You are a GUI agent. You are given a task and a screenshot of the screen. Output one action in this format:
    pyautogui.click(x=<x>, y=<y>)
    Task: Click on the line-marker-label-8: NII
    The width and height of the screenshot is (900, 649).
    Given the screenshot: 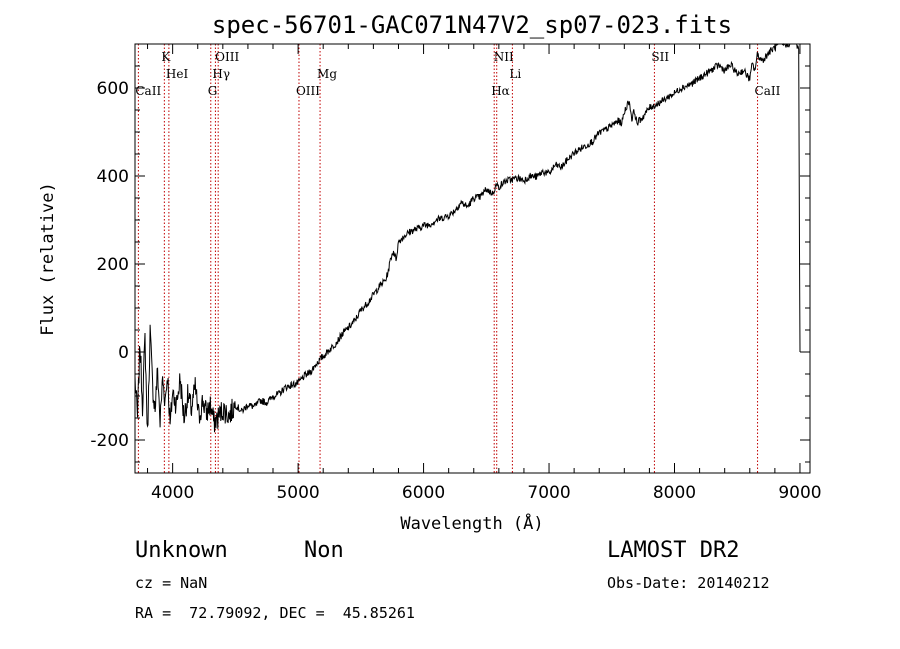 What is the action you would take?
    pyautogui.click(x=504, y=57)
    